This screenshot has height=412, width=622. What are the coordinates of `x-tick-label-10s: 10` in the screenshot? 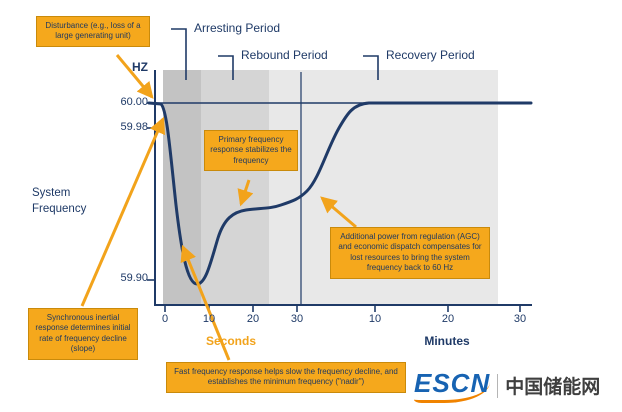 It's located at (209, 319).